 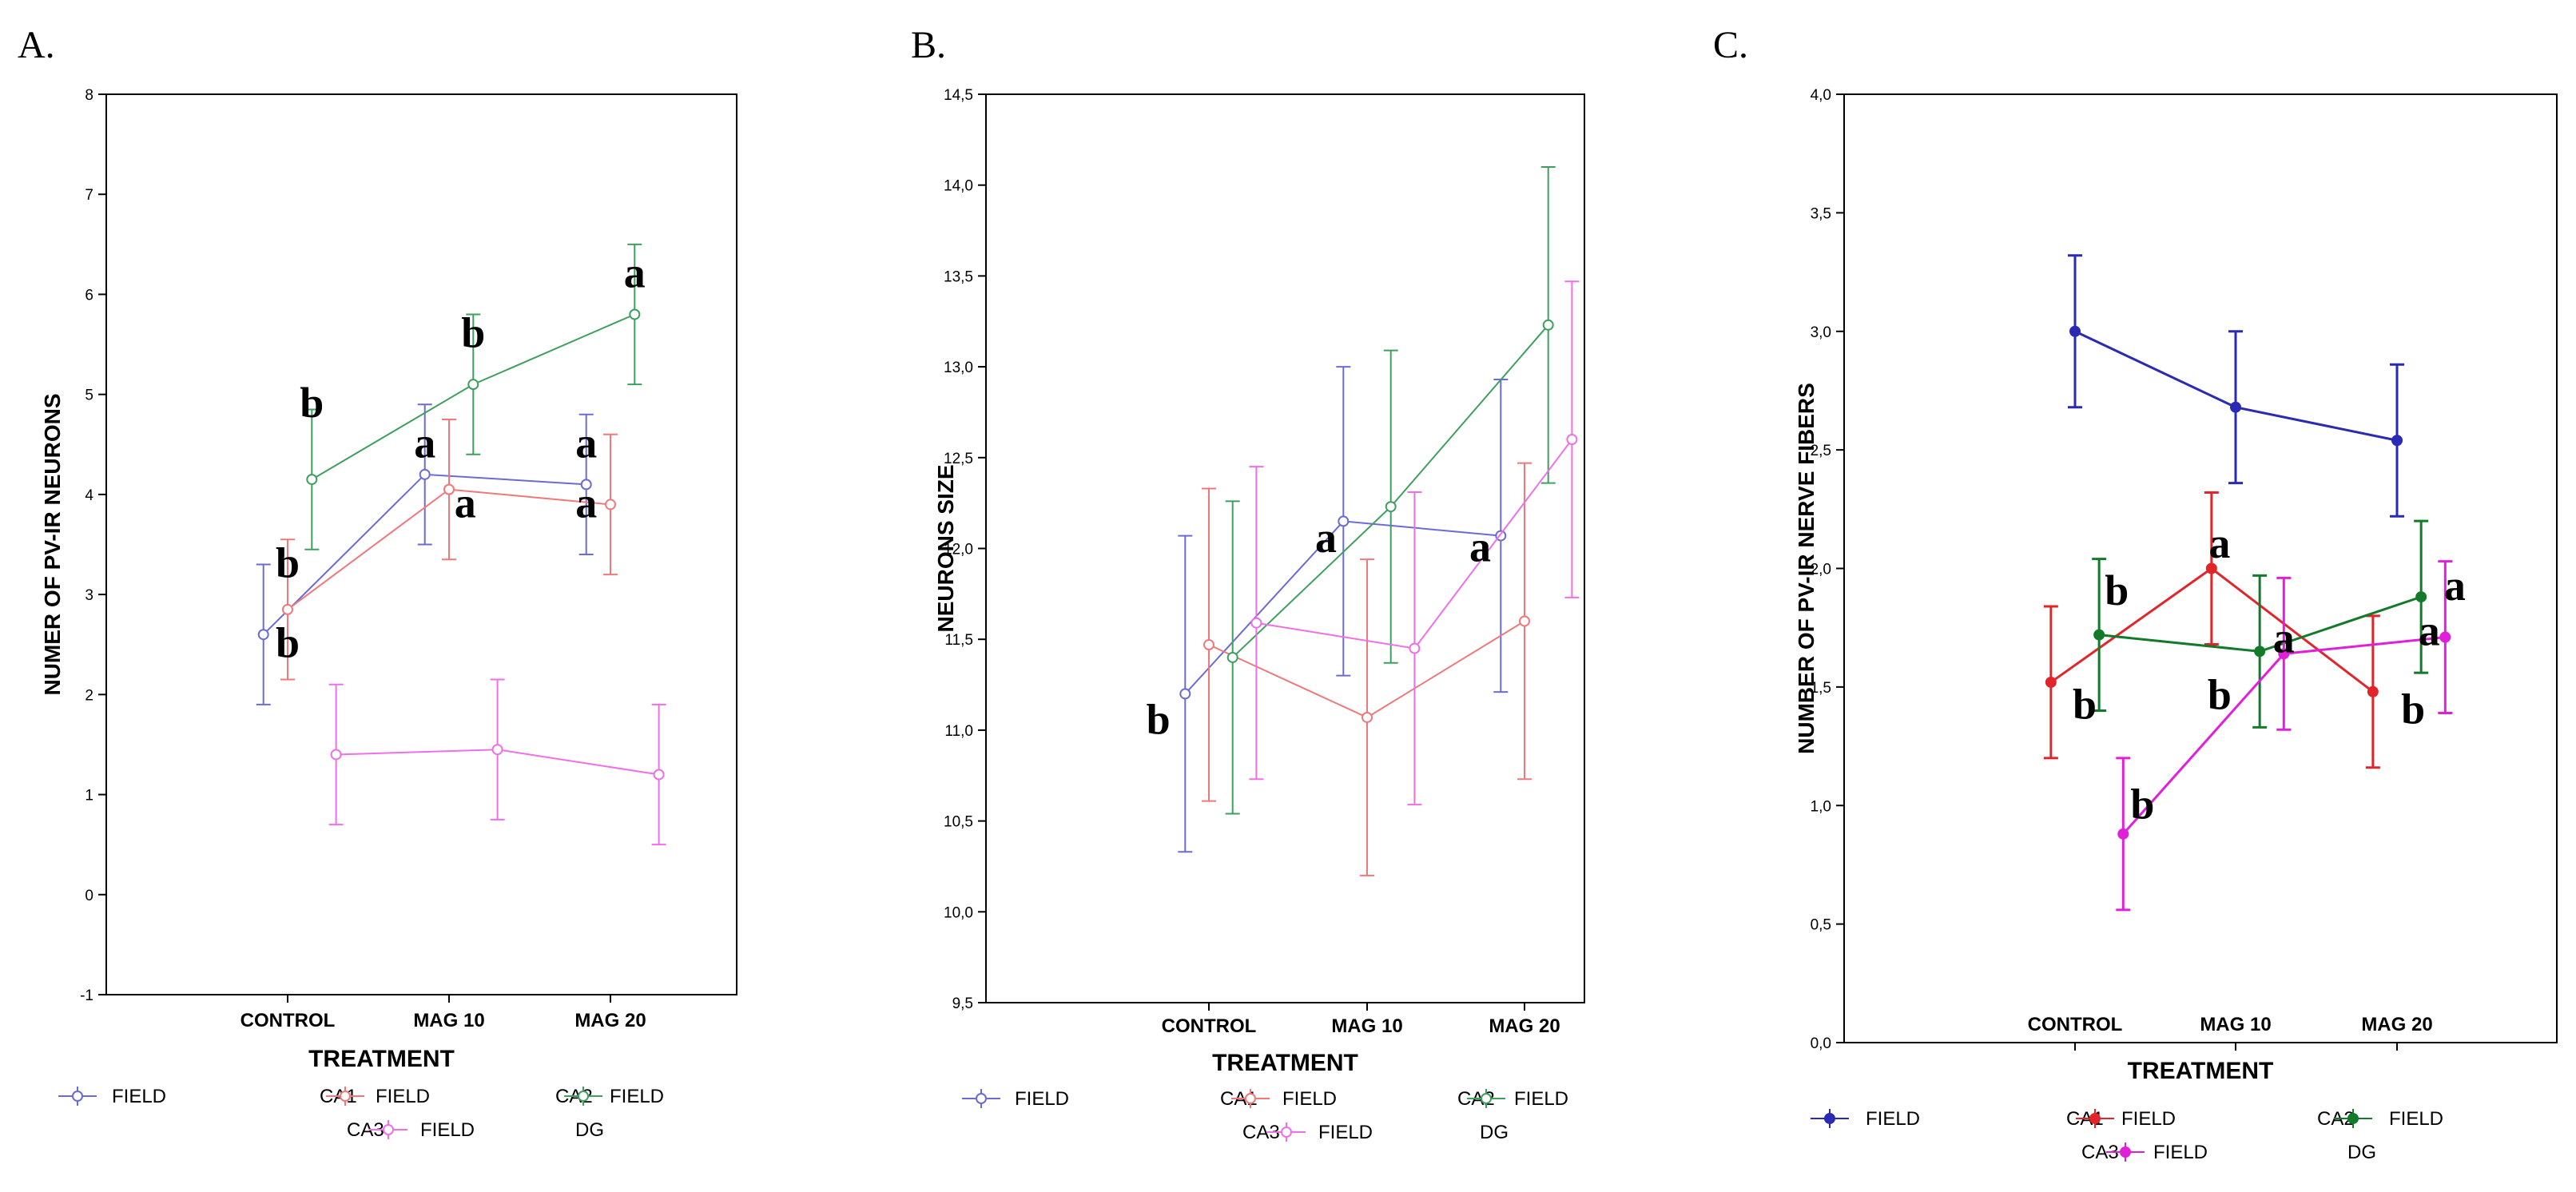 What do you see at coordinates (958, 822) in the screenshot?
I see `y-tick-label: 10,5` at bounding box center [958, 822].